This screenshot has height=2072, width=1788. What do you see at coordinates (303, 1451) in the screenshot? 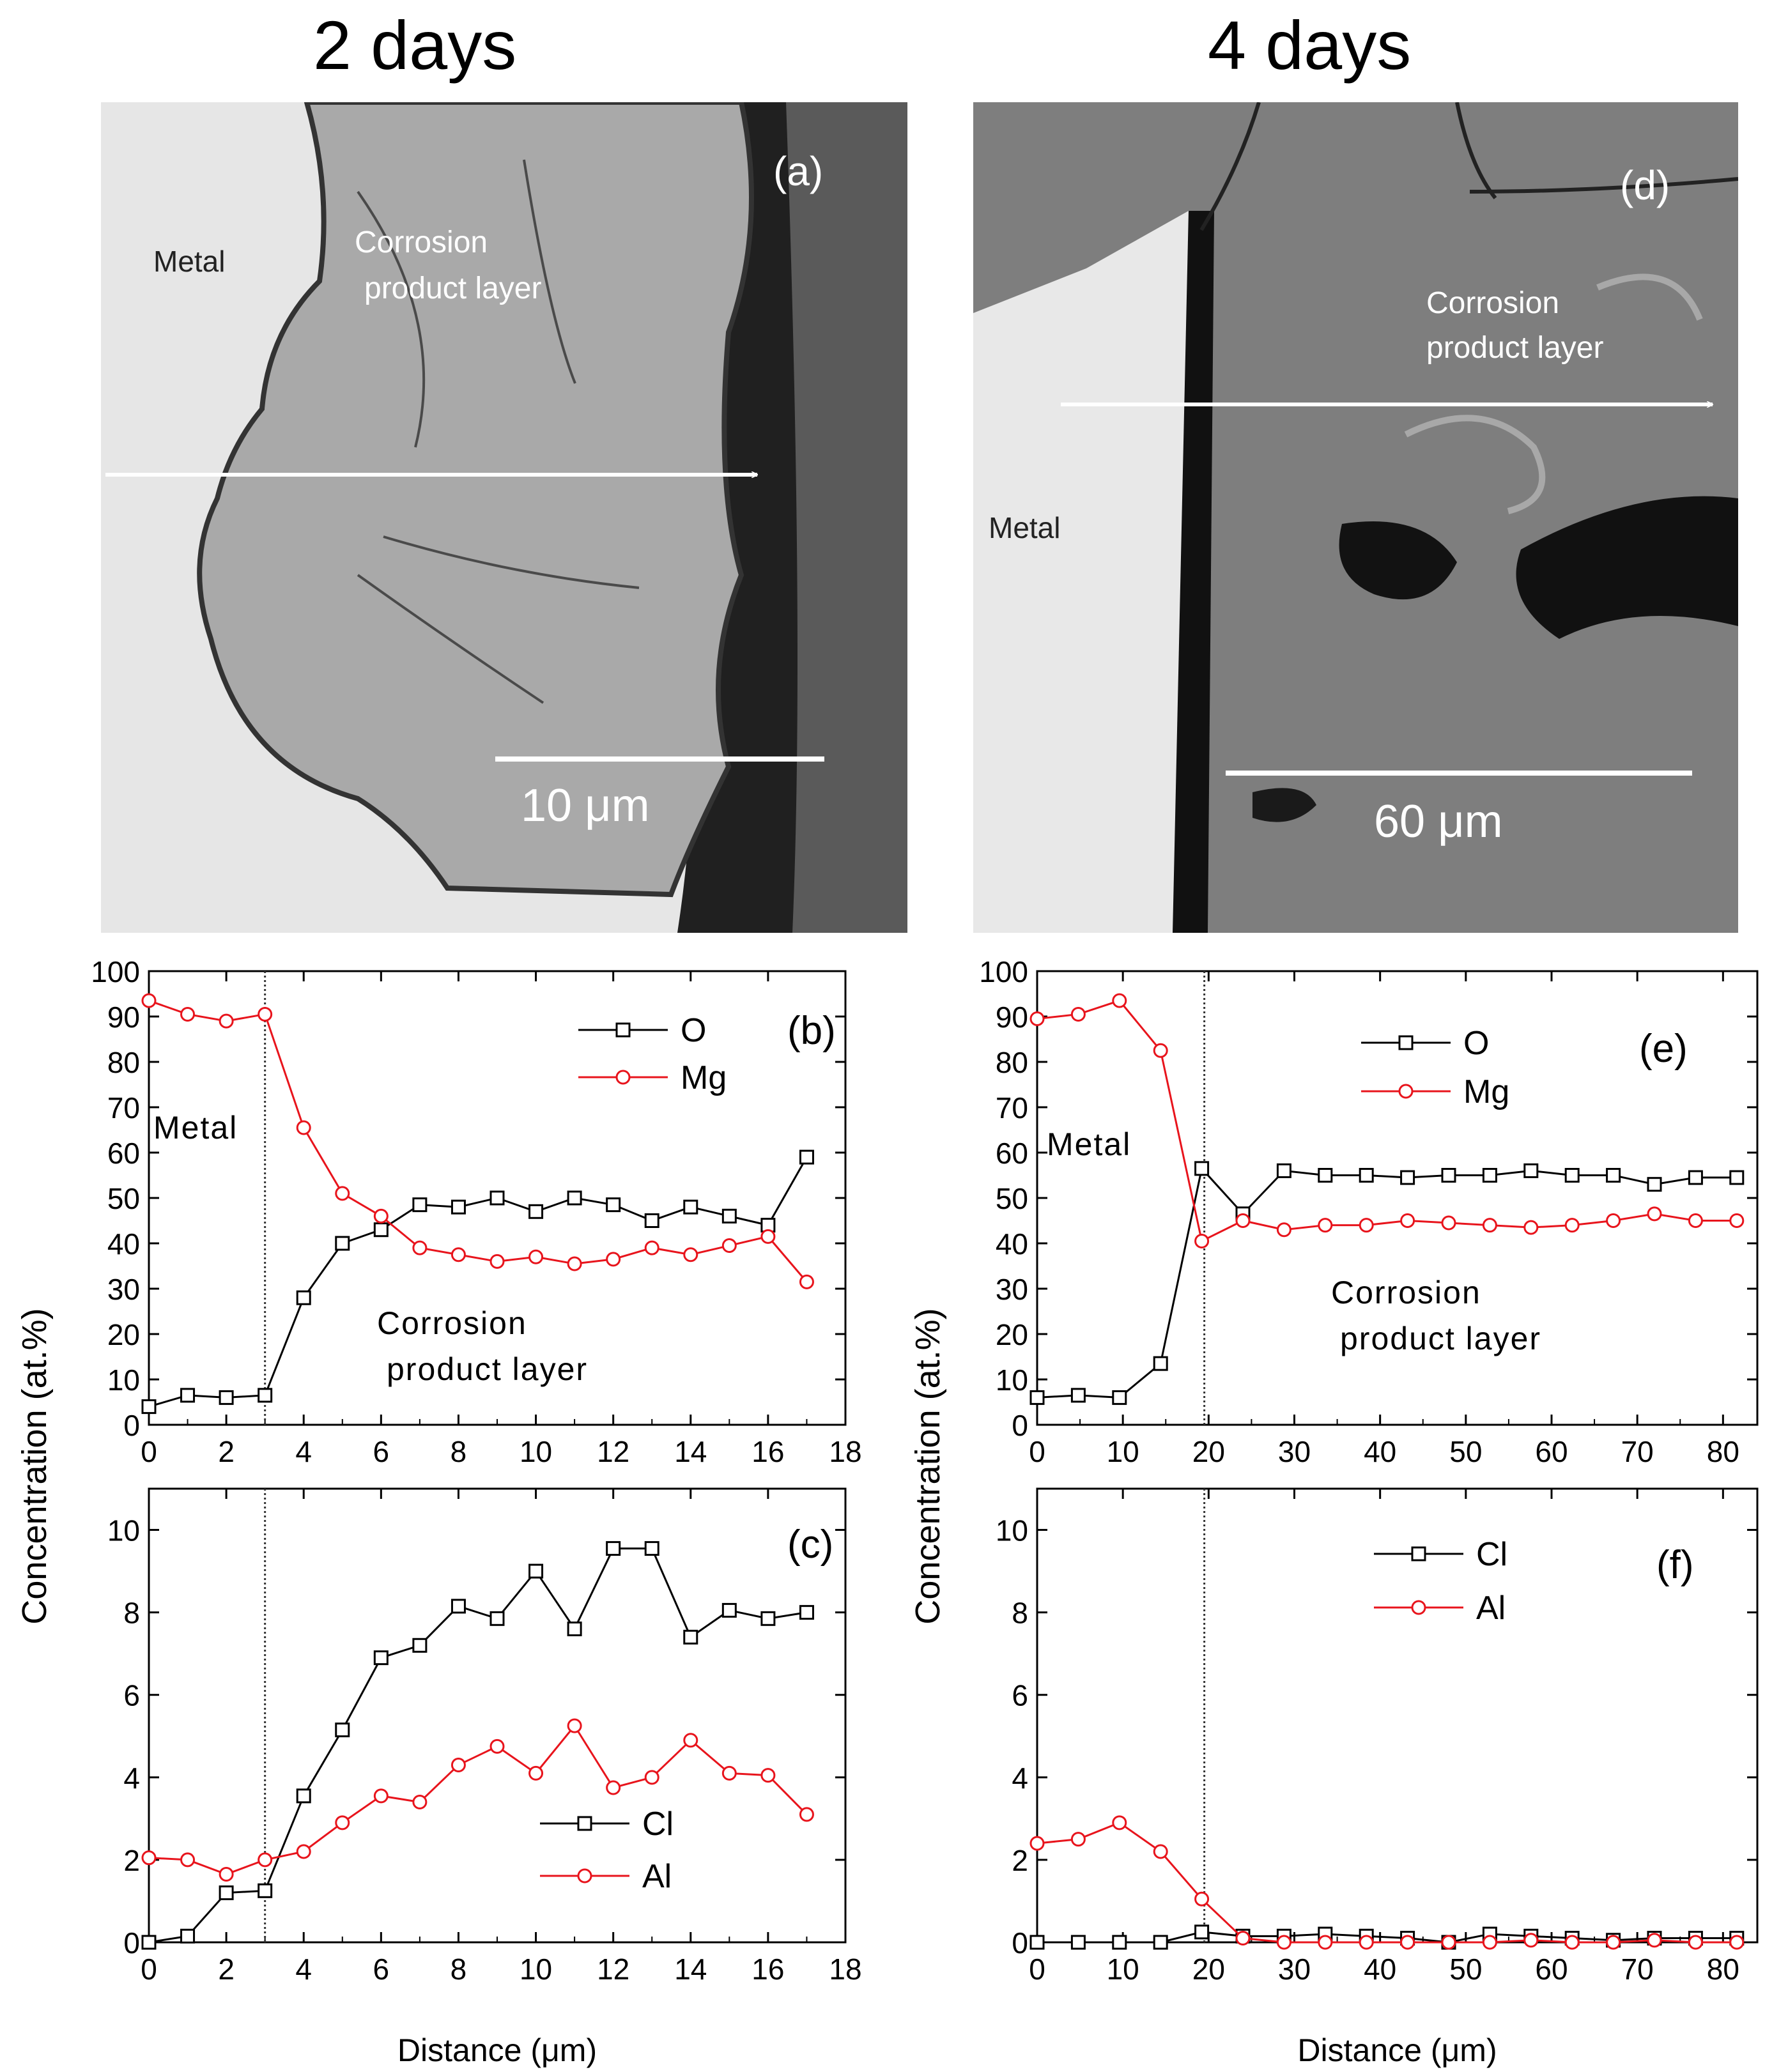
I see `x-tick-label-b: 4` at bounding box center [303, 1451].